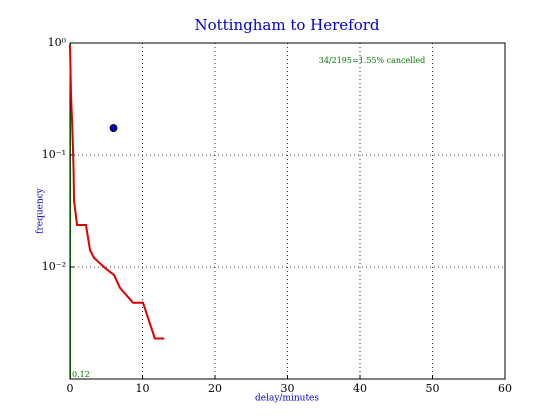  I want to click on y-axis-label: frequency, so click(41, 210).